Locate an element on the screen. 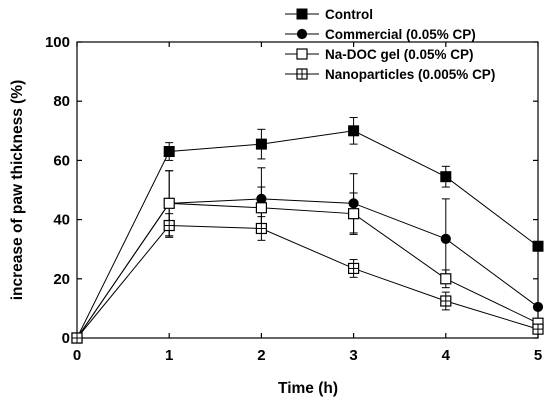 The height and width of the screenshot is (409, 550). y-tick-label: 80 is located at coordinates (61, 101).